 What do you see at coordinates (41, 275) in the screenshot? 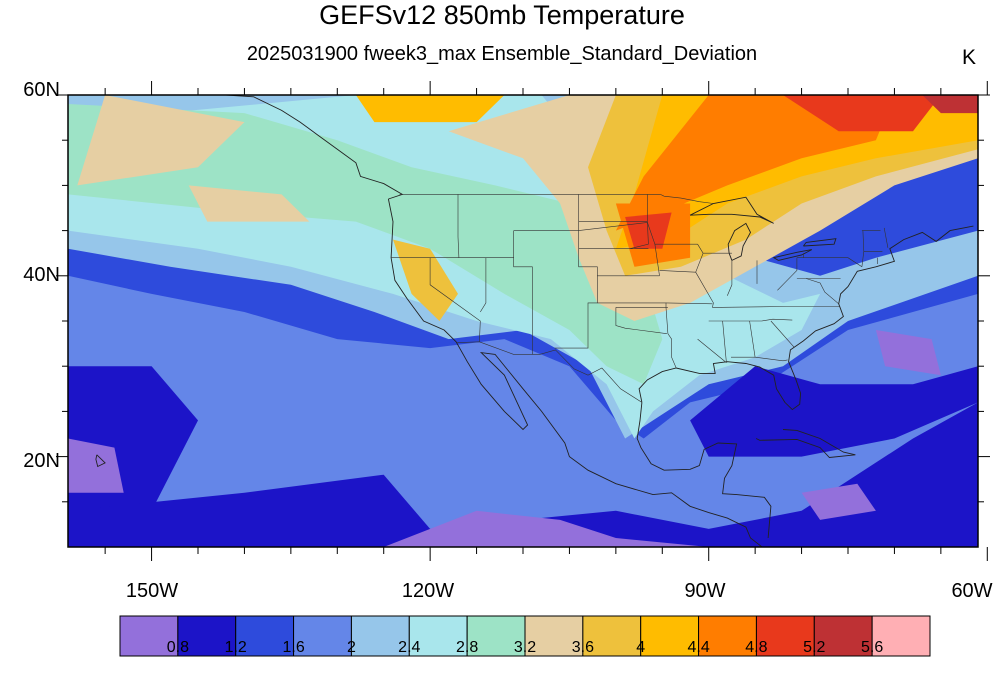
I see `lat-label-40n: 40N` at bounding box center [41, 275].